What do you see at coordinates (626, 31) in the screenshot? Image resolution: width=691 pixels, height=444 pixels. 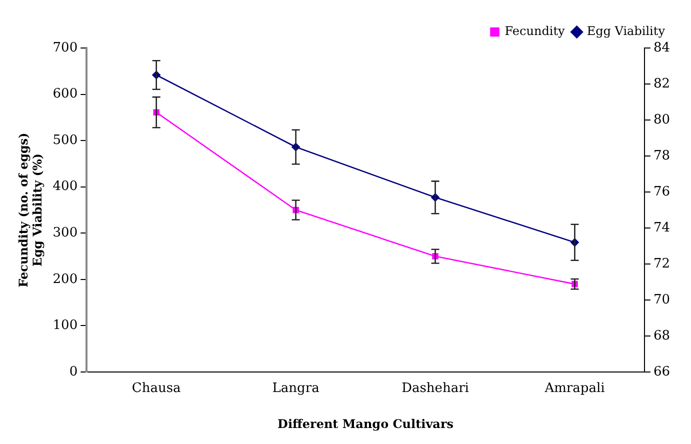 I see `legend-label: Egg Viability` at bounding box center [626, 31].